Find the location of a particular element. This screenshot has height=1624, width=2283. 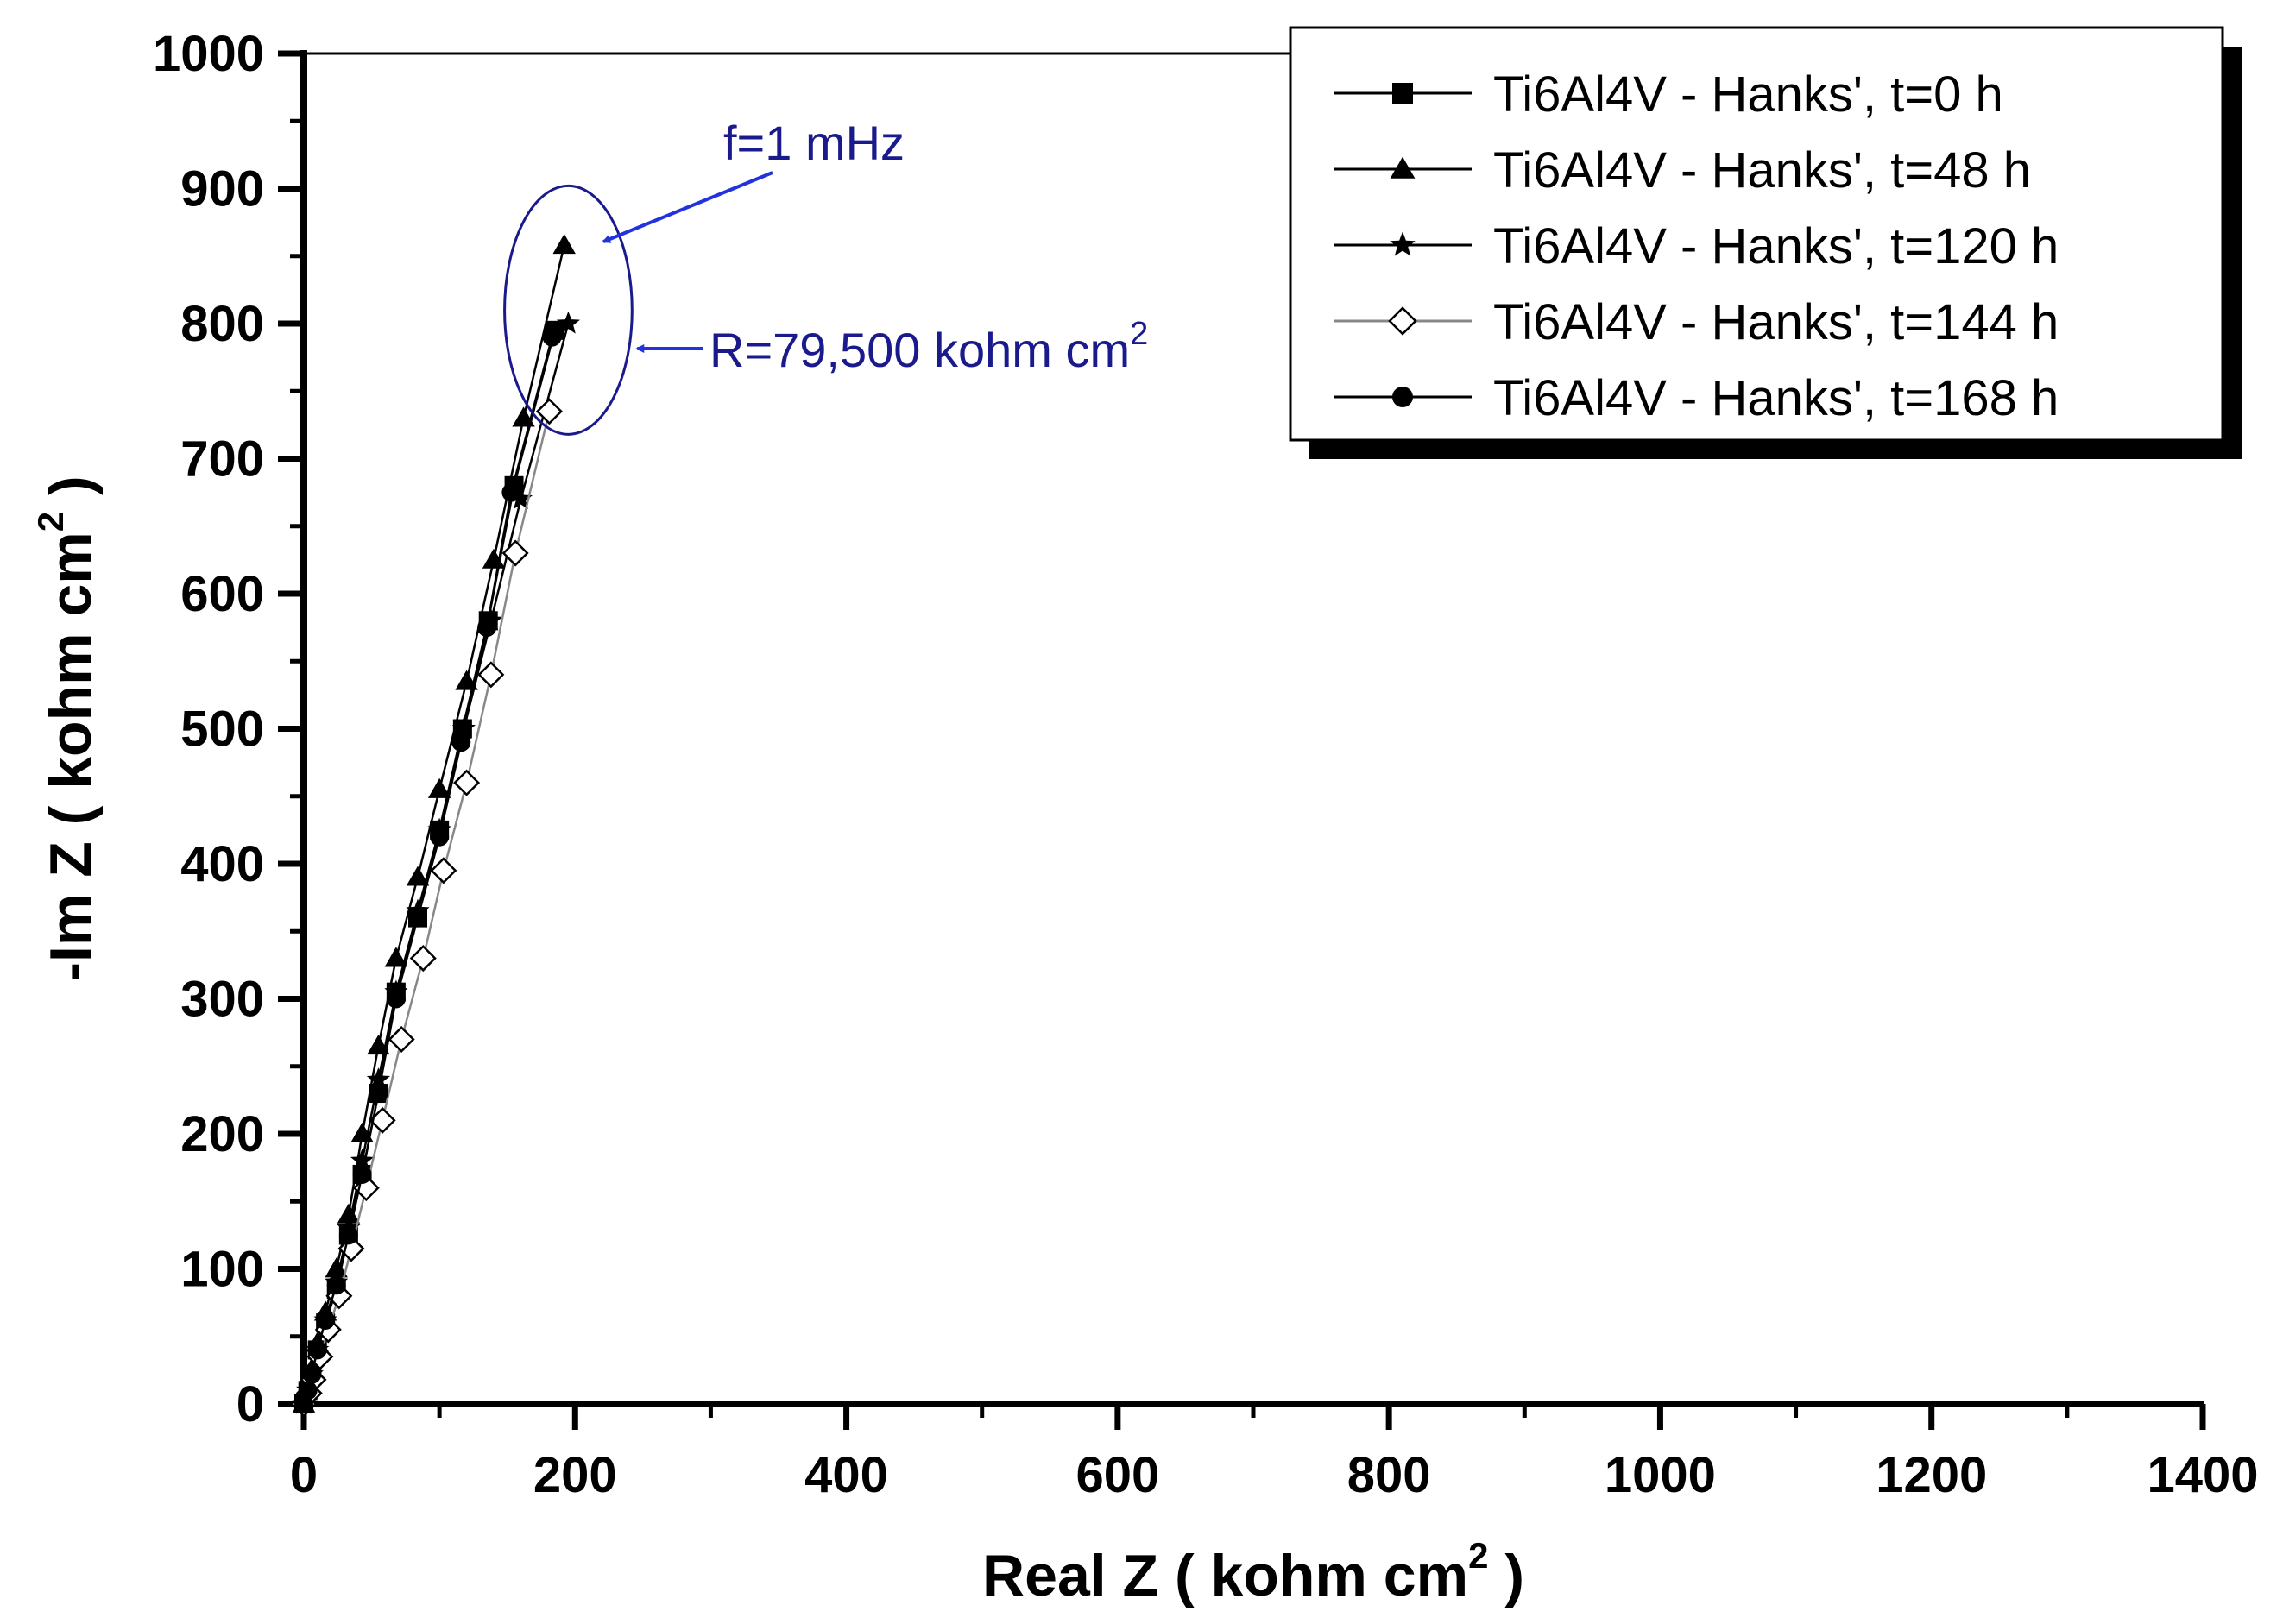

y-tick-label: 700 is located at coordinates (222, 460).